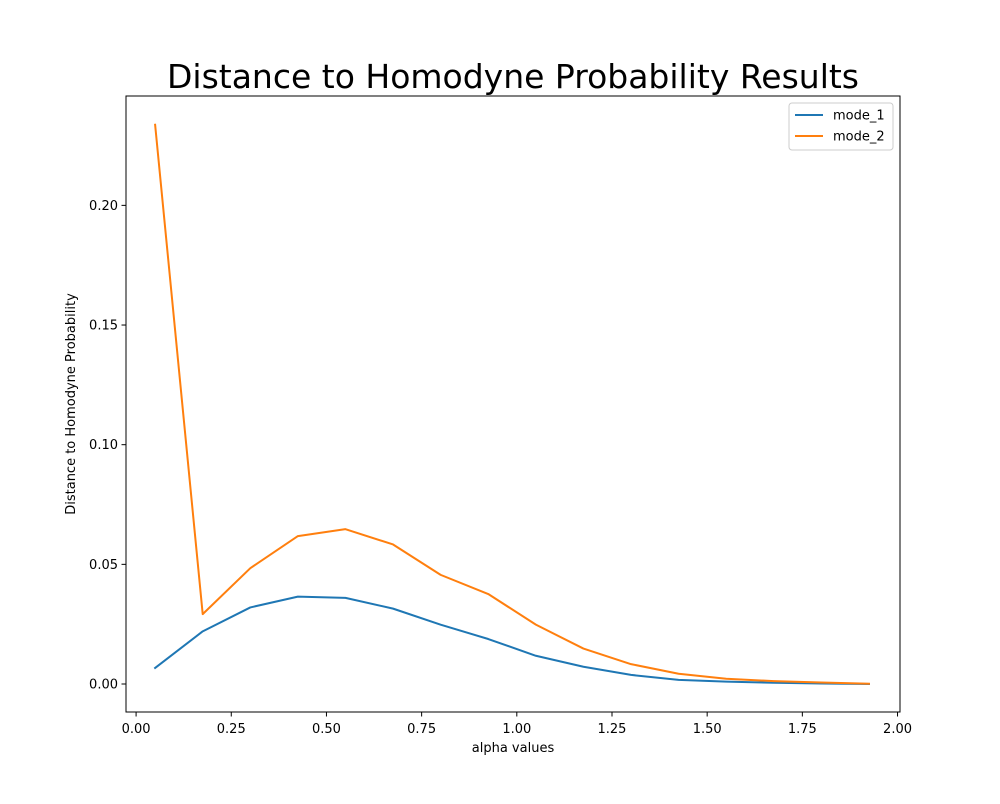 Image resolution: width=1000 pixels, height=804 pixels. I want to click on y-tick-label: 0.05, so click(103, 565).